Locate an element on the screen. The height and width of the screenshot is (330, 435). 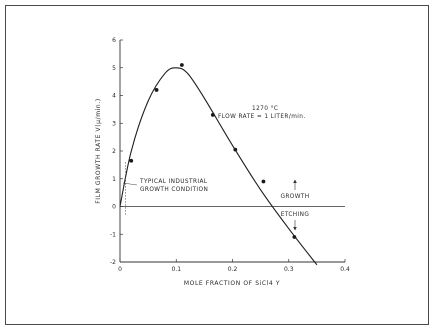
x-tick-label: 0 is located at coordinates (120, 269).